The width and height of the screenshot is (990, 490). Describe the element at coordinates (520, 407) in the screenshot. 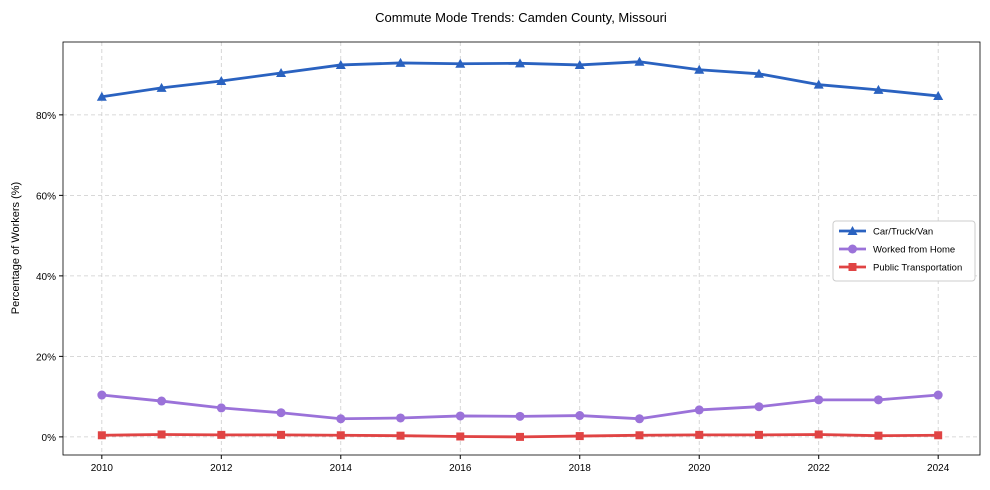

I see `series-worked-from-home` at that location.